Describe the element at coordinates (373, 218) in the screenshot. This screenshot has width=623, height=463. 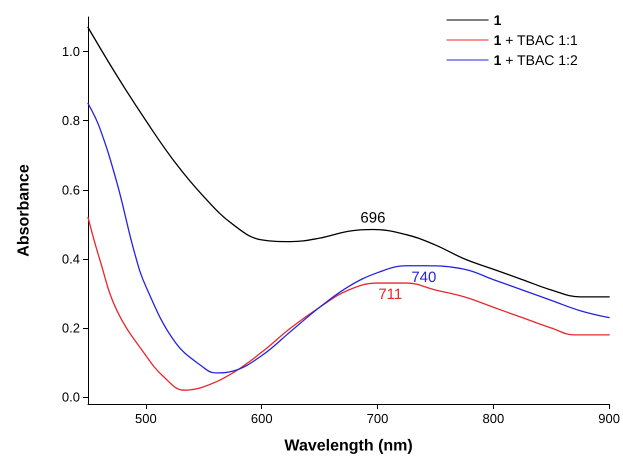
I see `annotation: 696` at that location.